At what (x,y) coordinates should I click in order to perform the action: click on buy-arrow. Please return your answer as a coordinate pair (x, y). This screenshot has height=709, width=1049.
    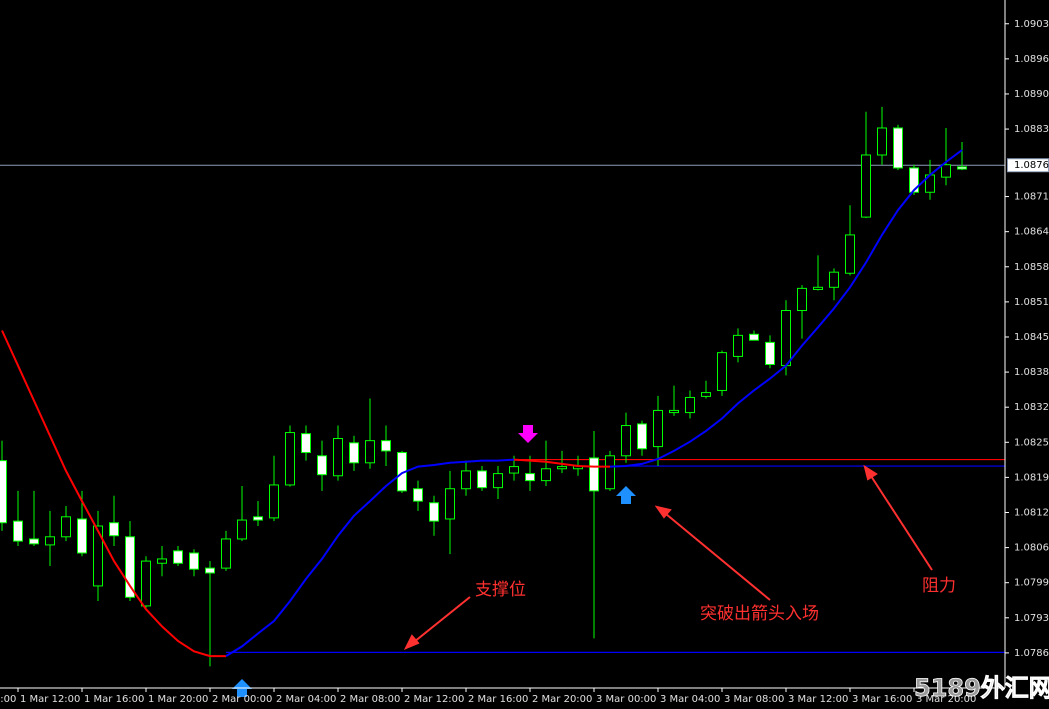
    Looking at the image, I should click on (626, 495).